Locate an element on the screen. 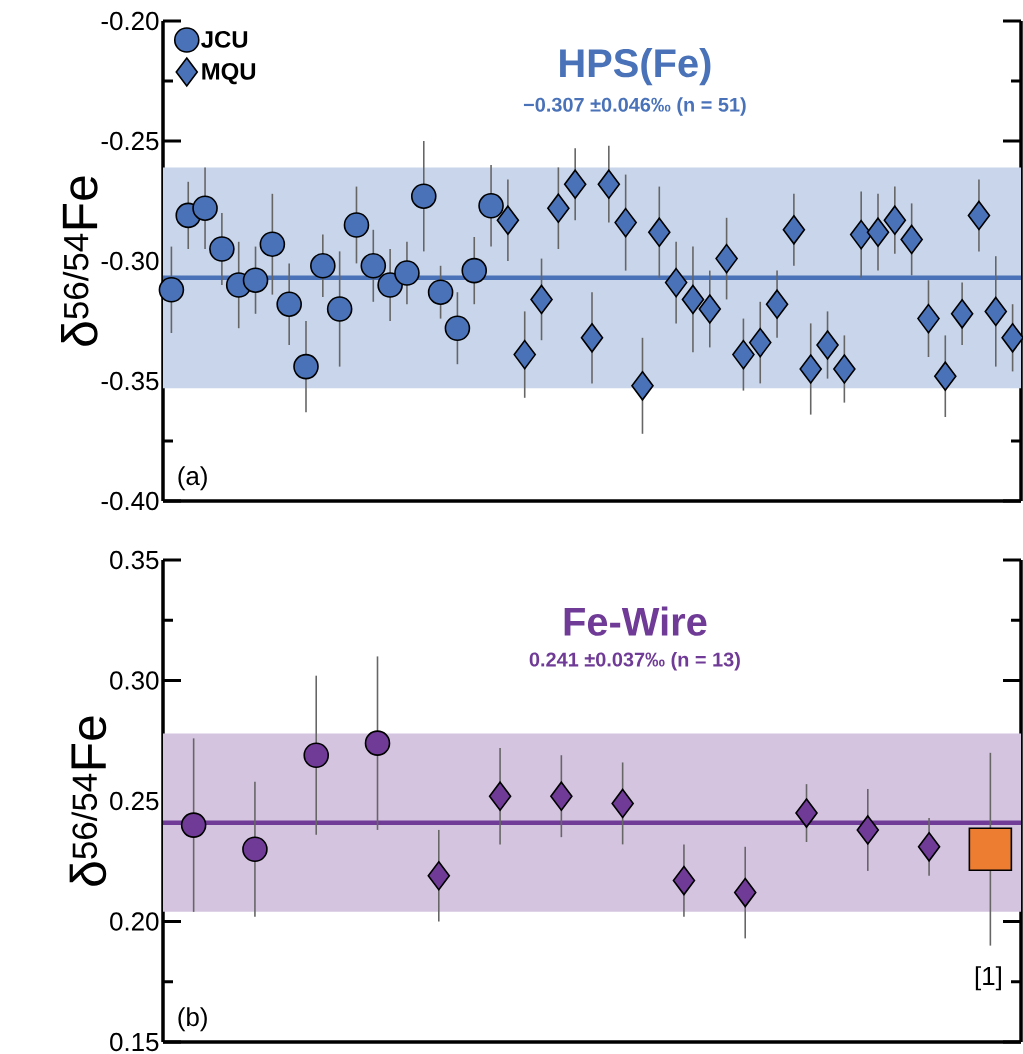  legend-label: MQU is located at coordinates (229, 73).